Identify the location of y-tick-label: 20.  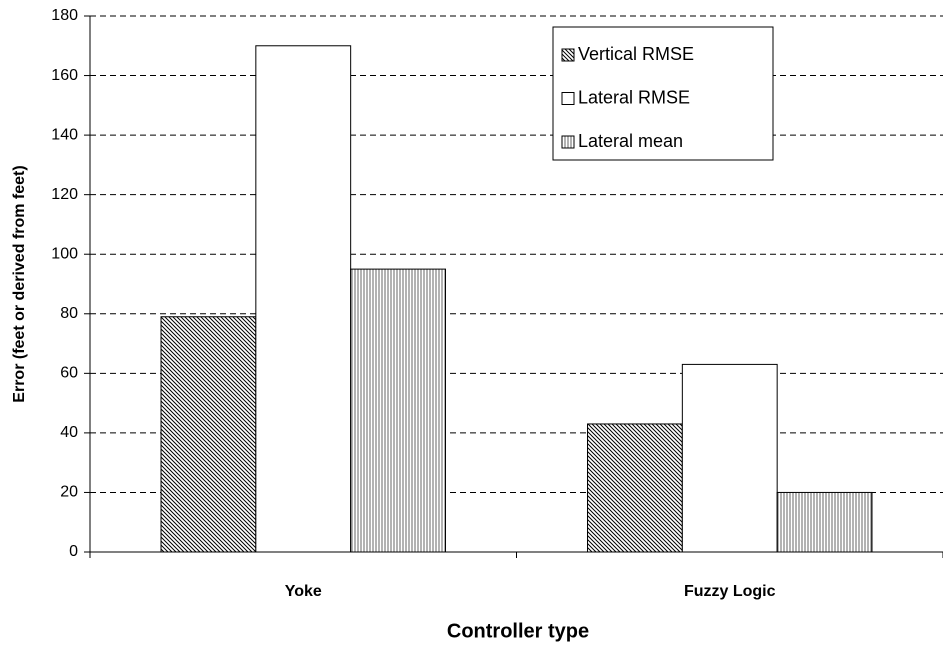
(69, 492).